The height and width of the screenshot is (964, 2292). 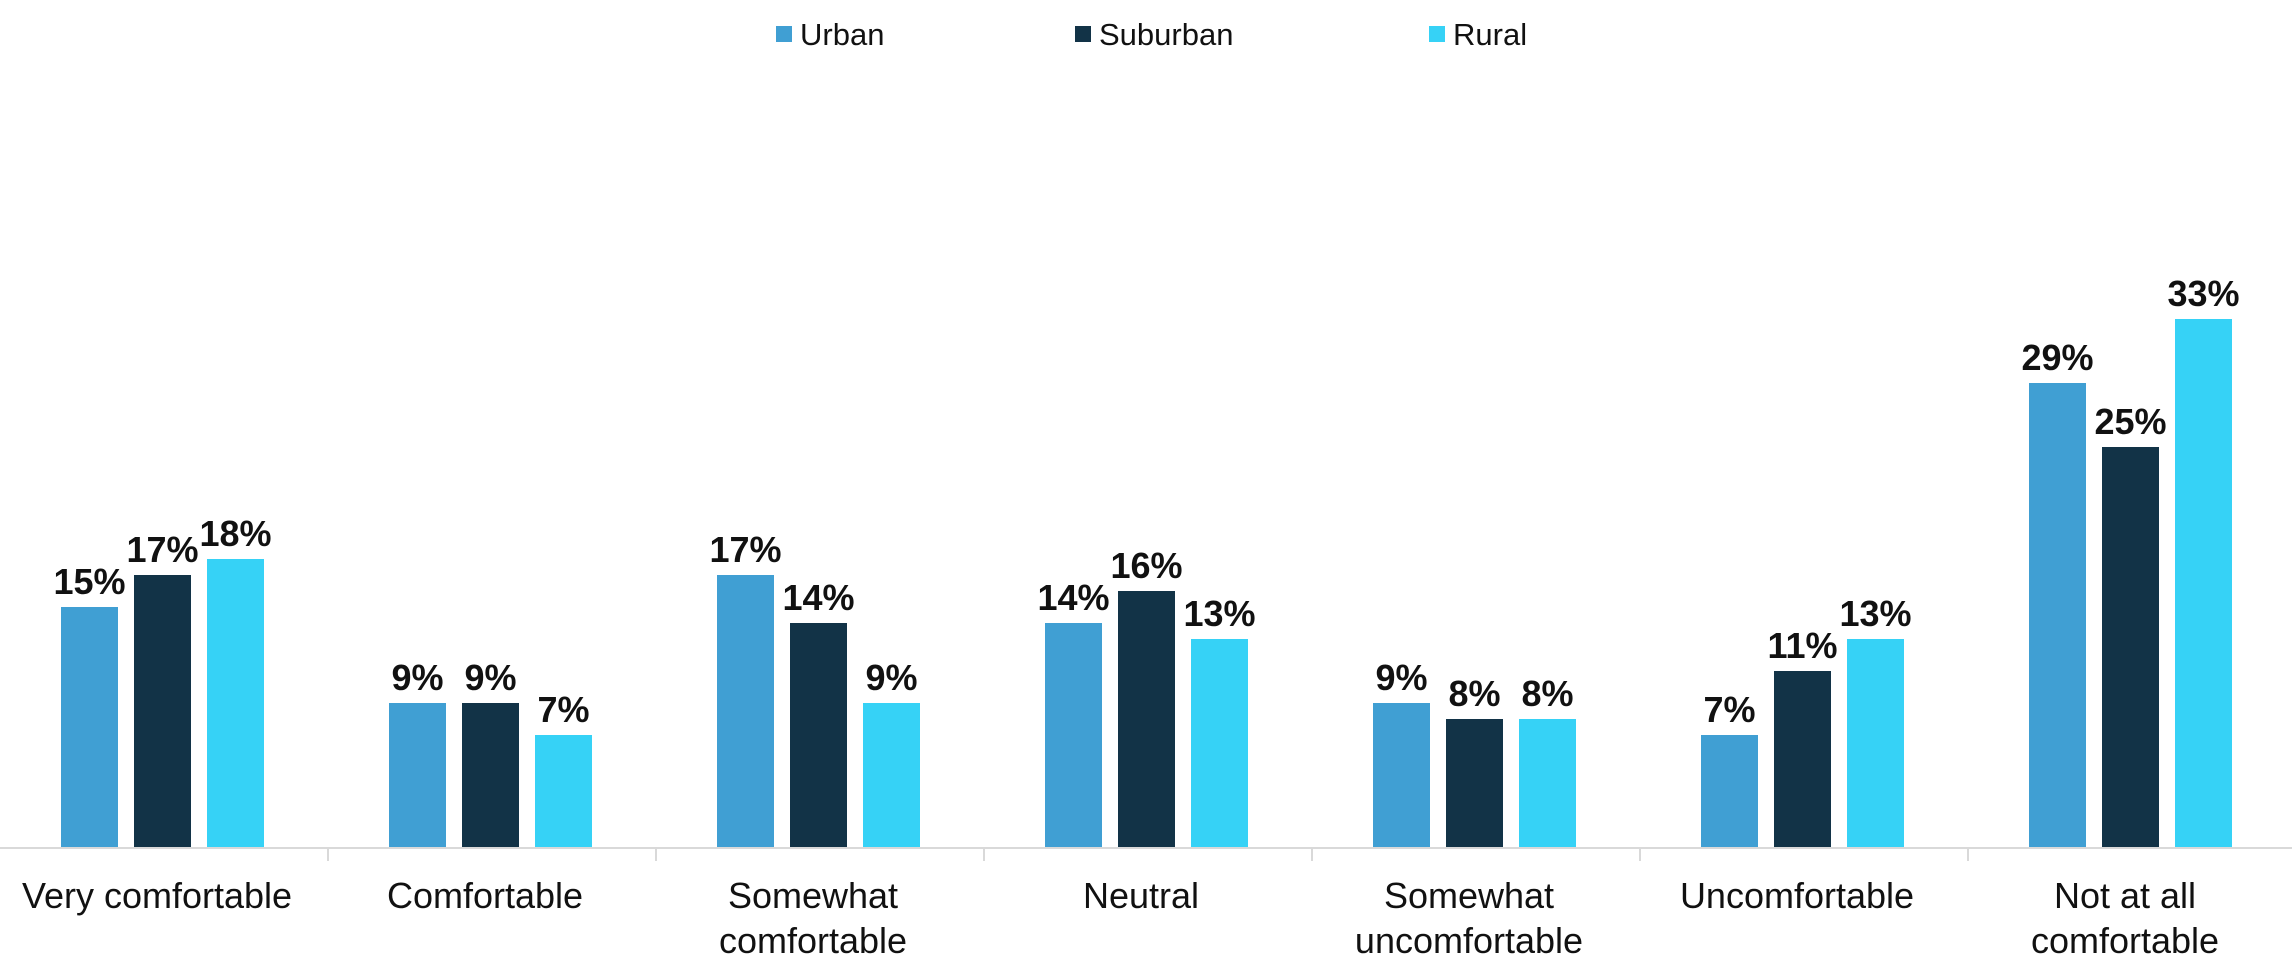 I want to click on bar-suburban-comfortable, so click(x=490, y=775).